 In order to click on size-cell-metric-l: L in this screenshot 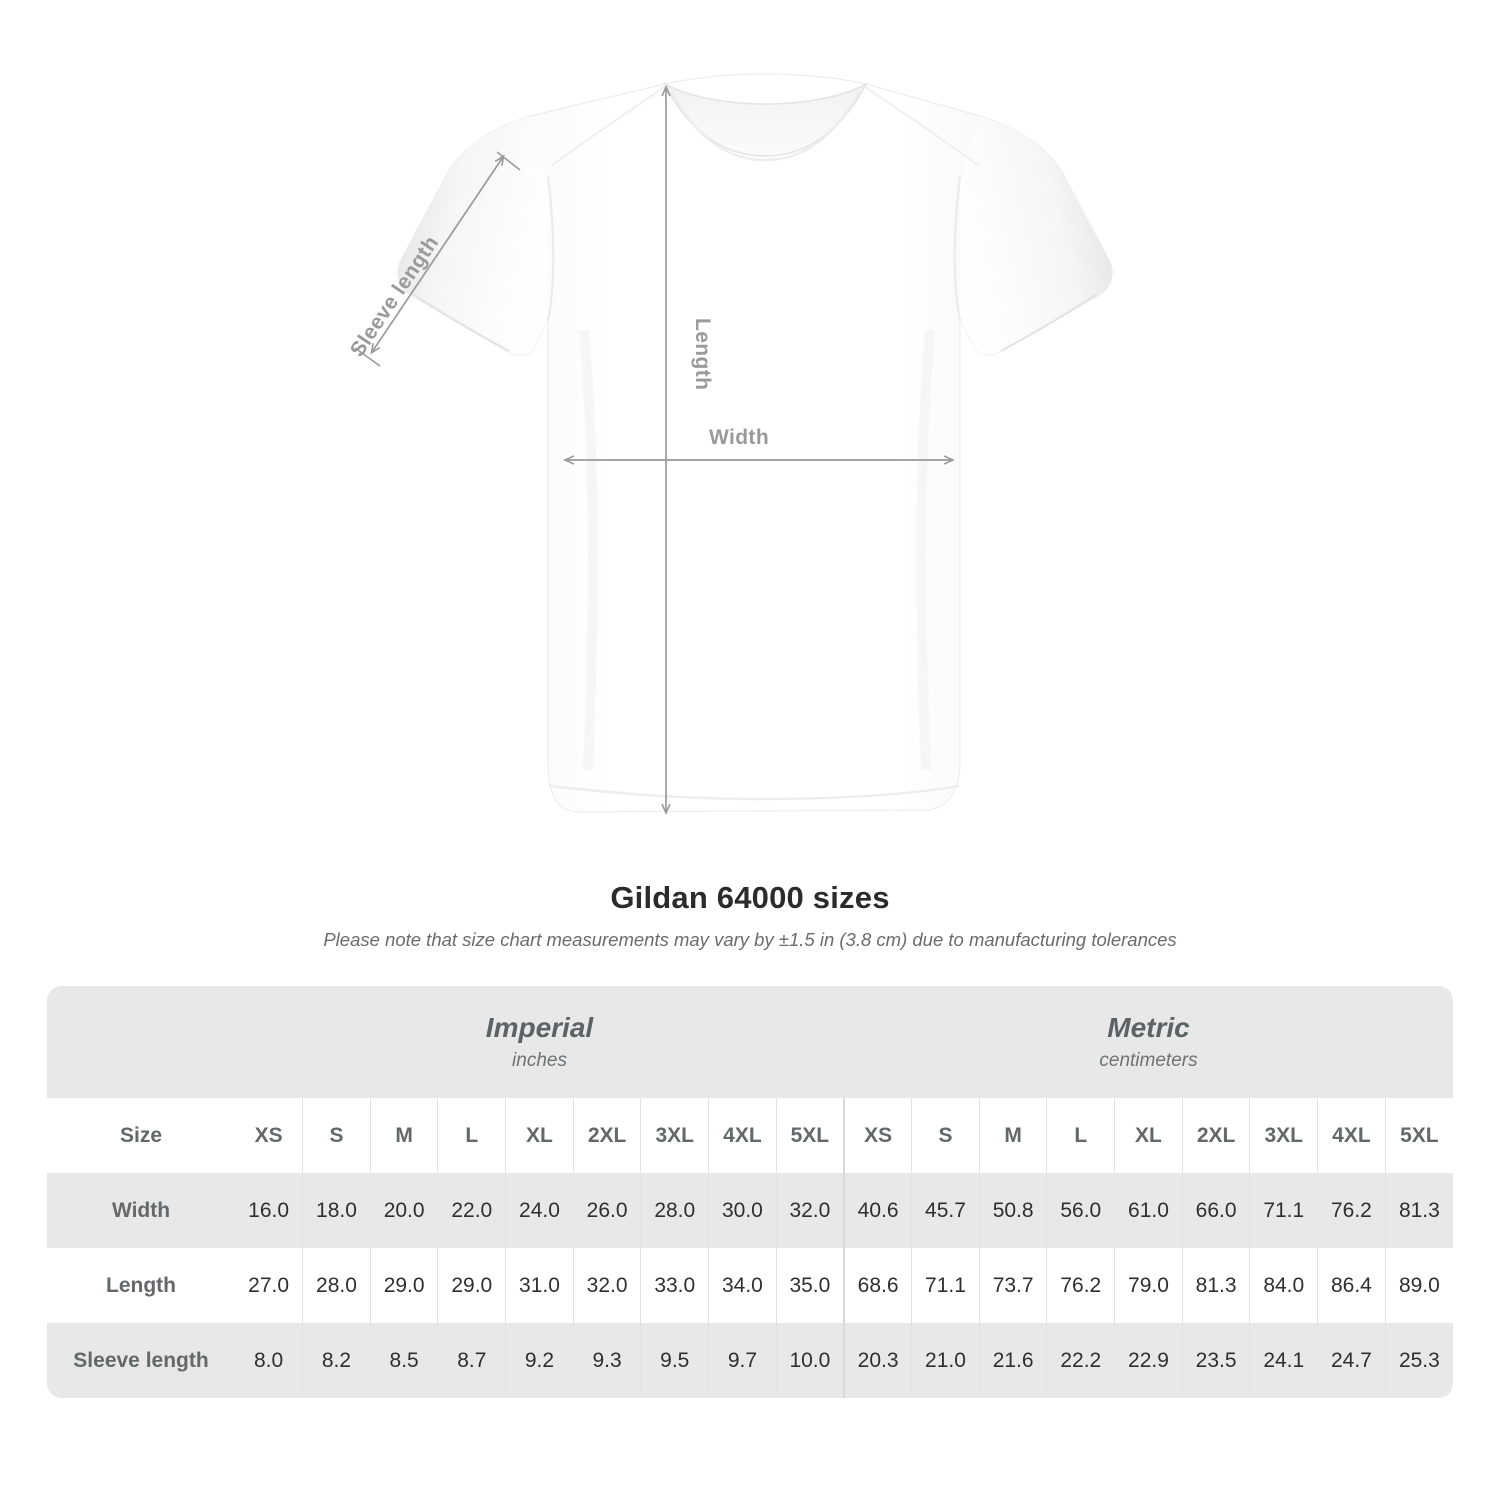, I will do `click(1080, 1135)`.